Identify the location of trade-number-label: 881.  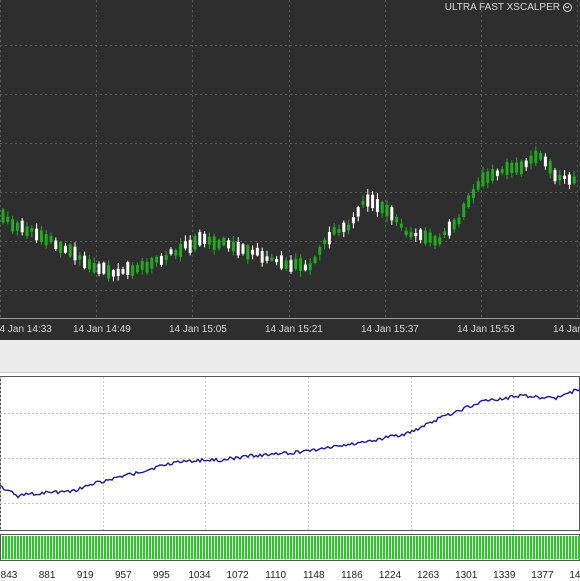
(47, 575).